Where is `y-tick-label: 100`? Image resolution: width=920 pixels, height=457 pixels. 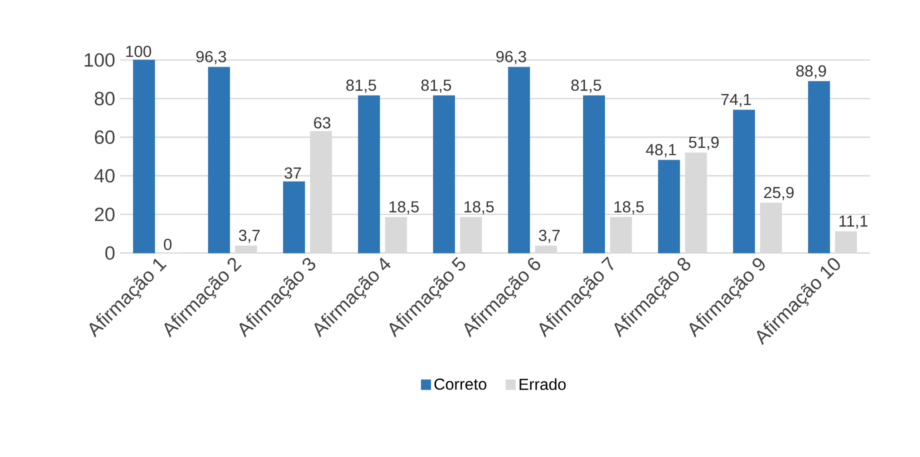
y-tick-label: 100 is located at coordinates (99, 60).